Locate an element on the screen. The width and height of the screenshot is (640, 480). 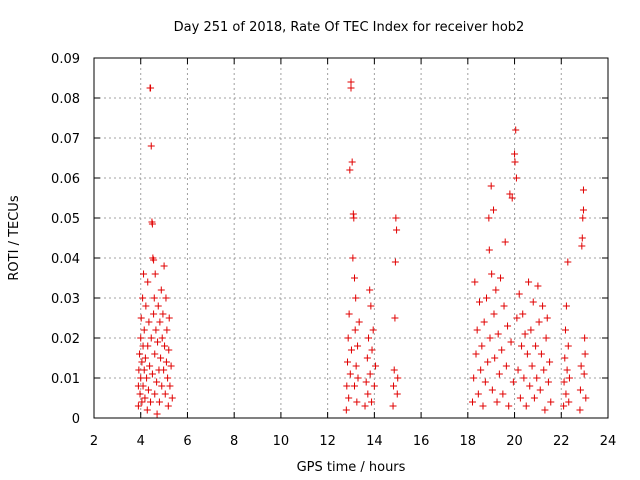
y-tick-label: 0.03 is located at coordinates (65, 299).